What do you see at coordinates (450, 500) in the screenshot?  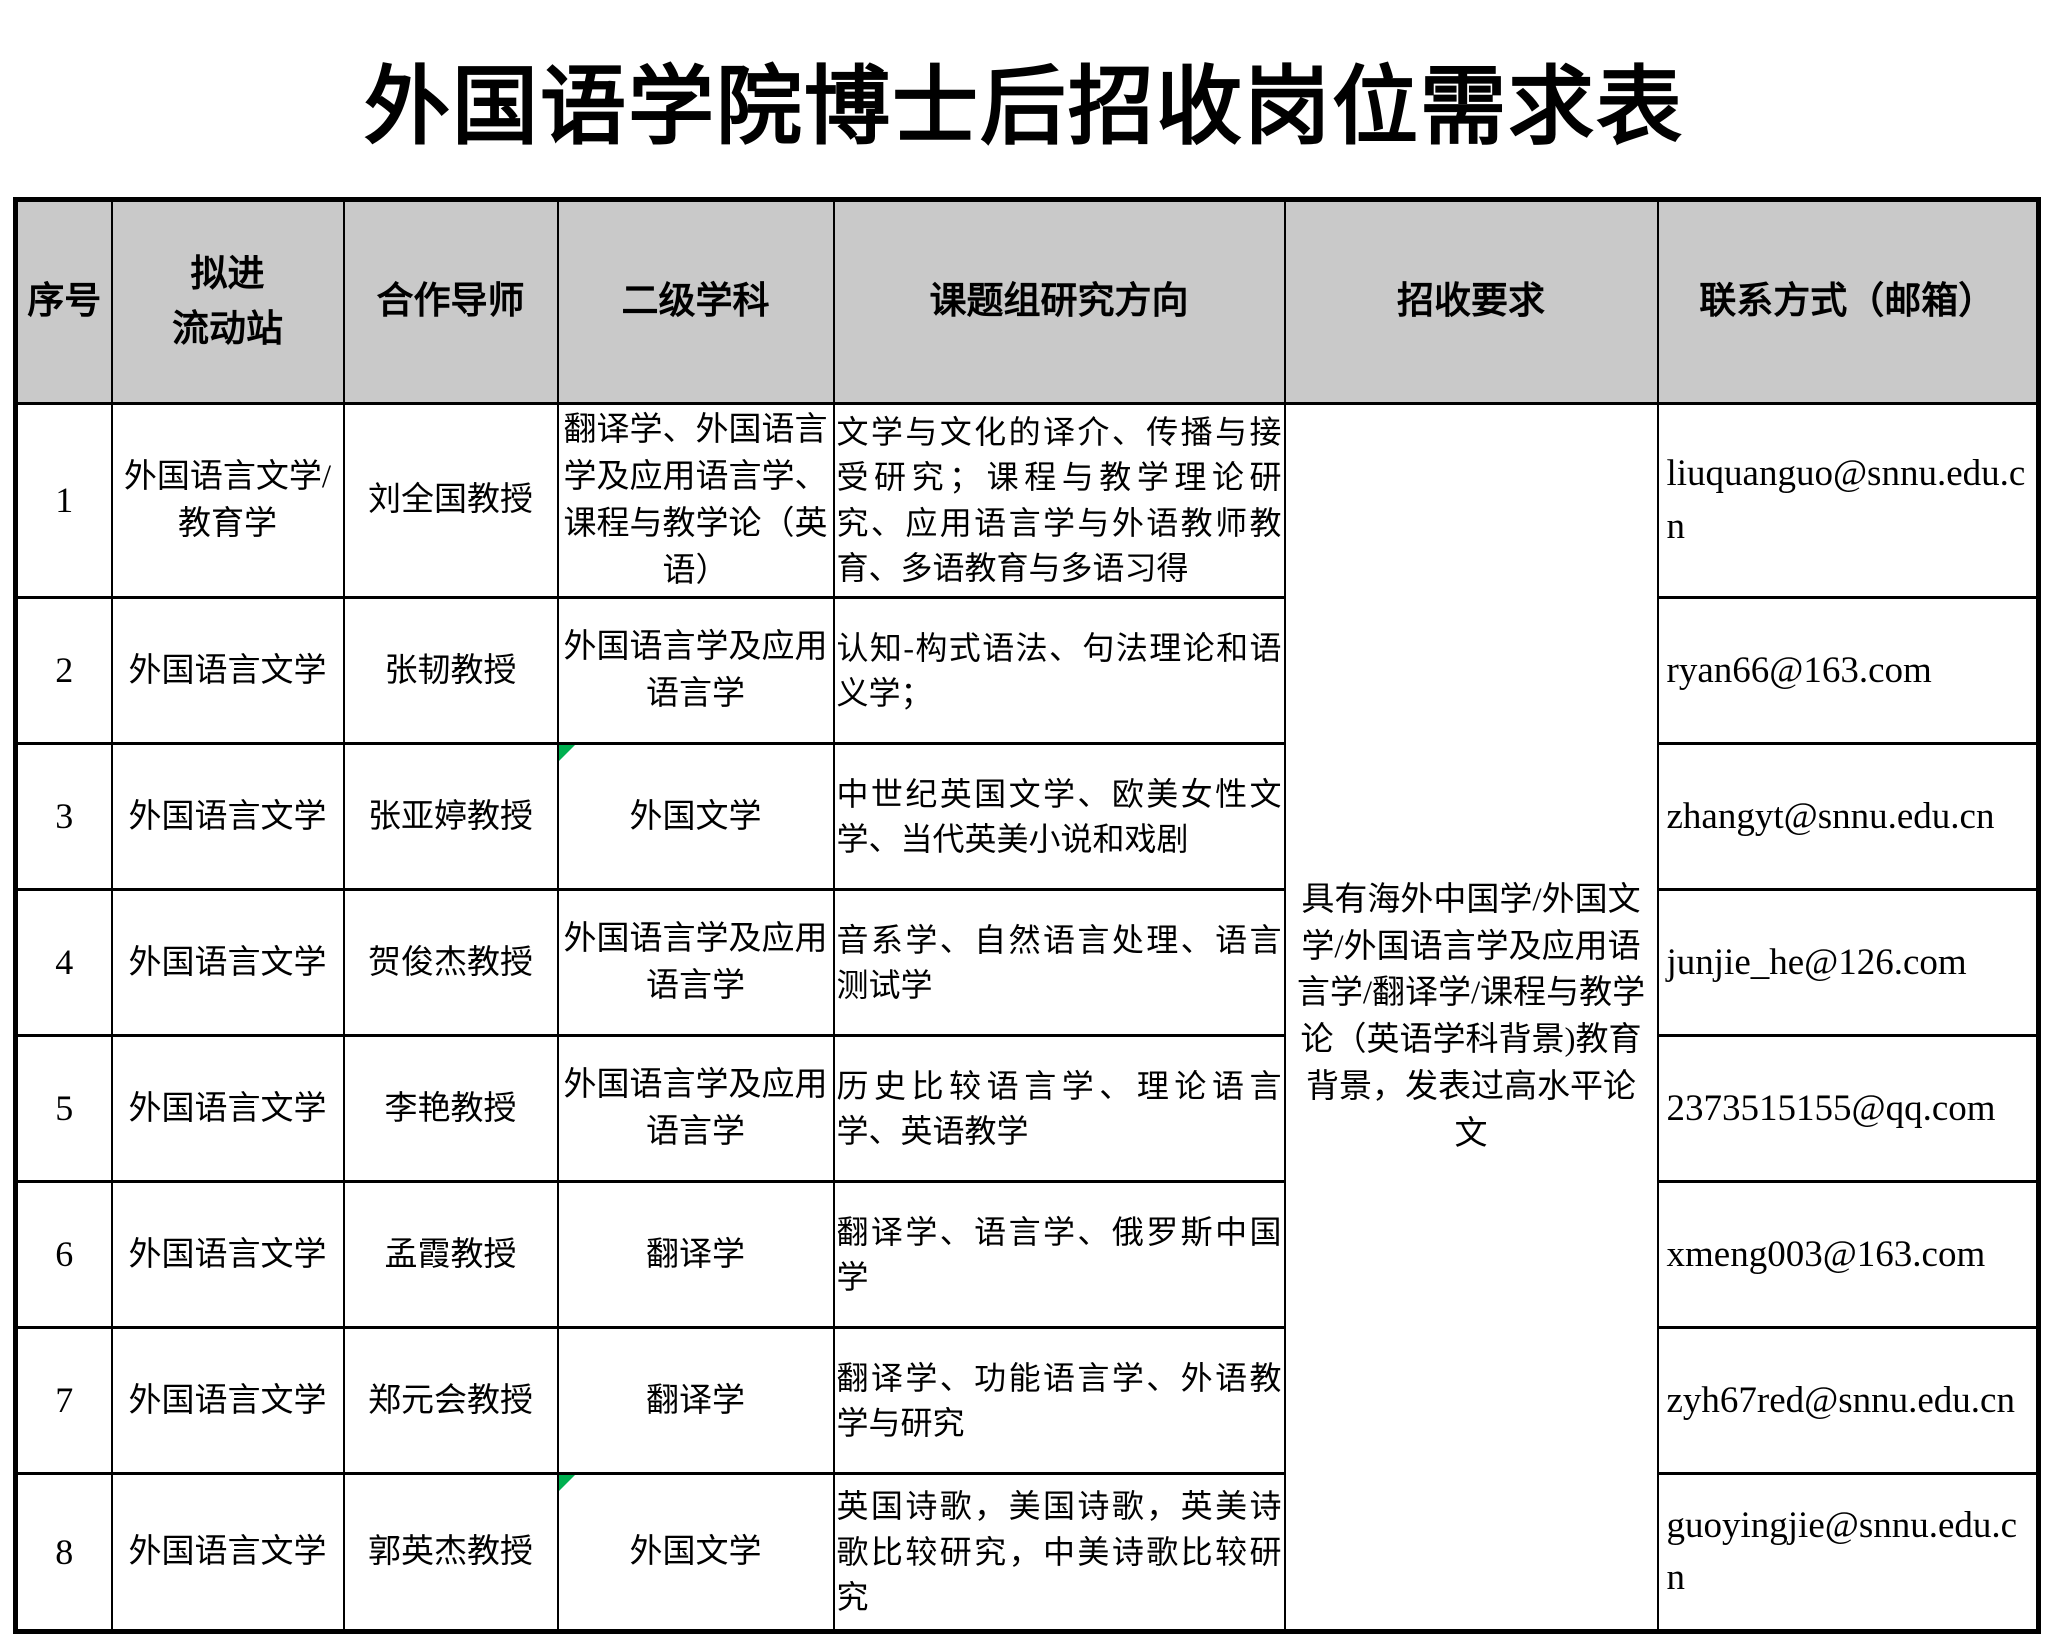 I see `mentor-cell: 刘全国教授` at bounding box center [450, 500].